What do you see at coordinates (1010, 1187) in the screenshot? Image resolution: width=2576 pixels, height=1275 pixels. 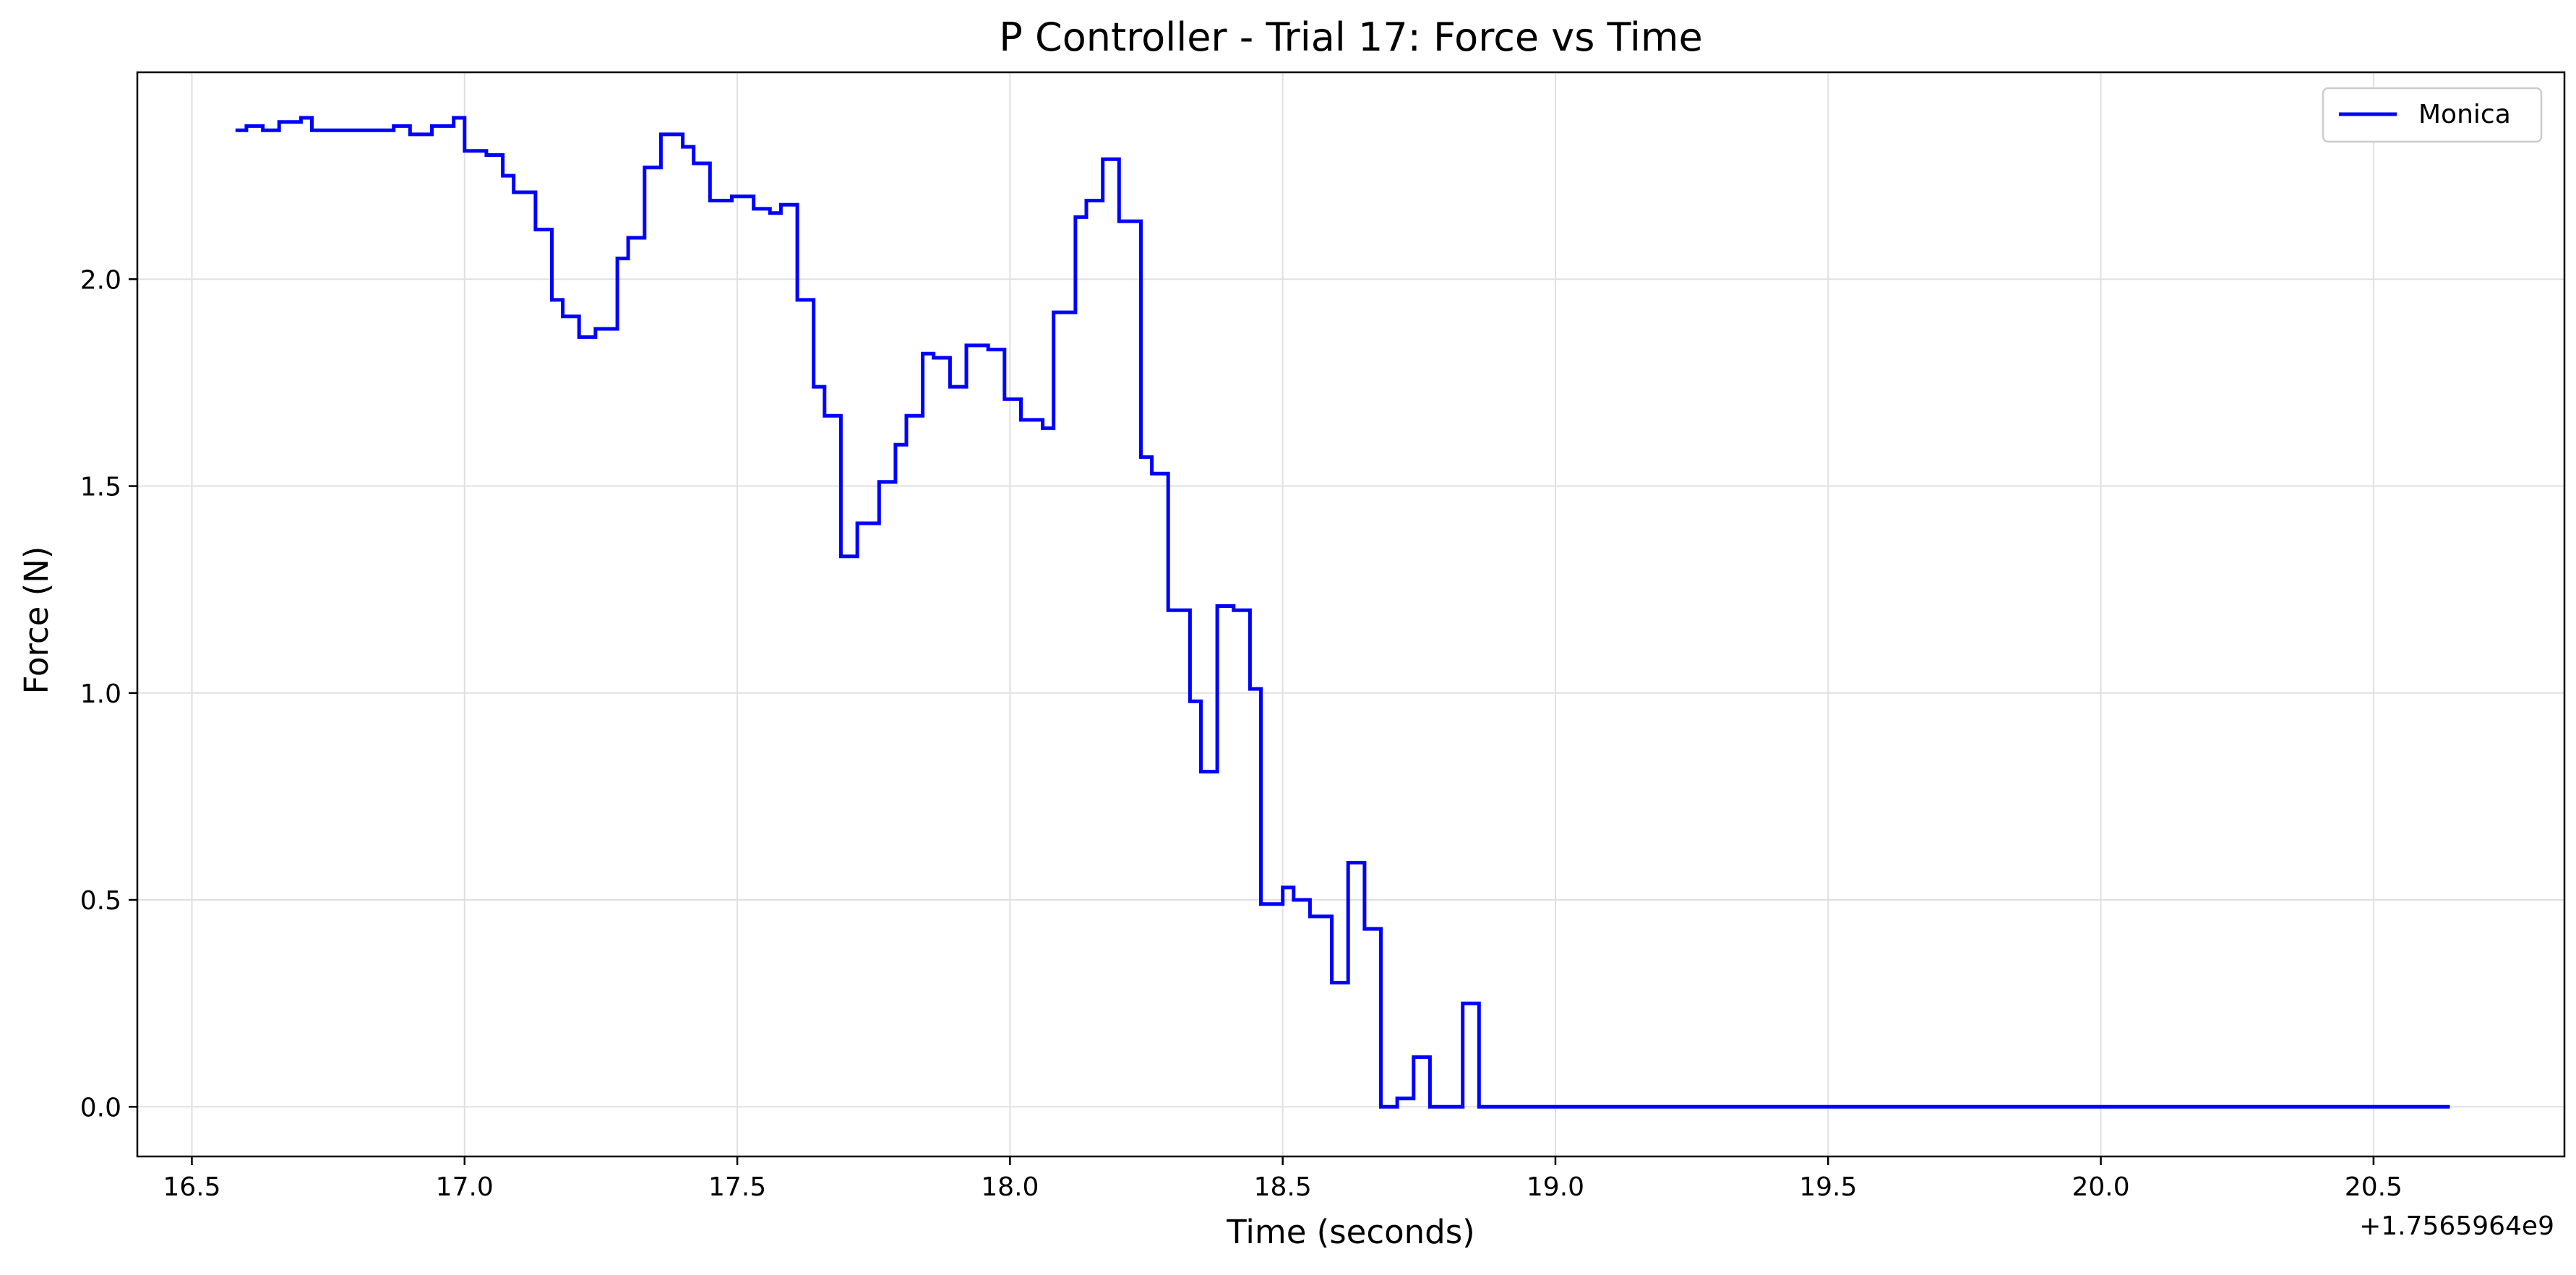 I see `x-tick-label: 18.0` at bounding box center [1010, 1187].